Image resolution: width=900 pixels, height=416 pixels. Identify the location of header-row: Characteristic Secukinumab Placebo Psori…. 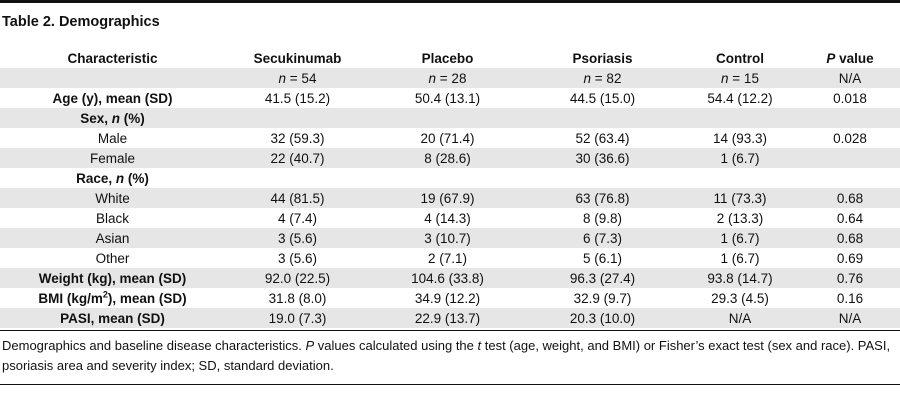
(450, 58).